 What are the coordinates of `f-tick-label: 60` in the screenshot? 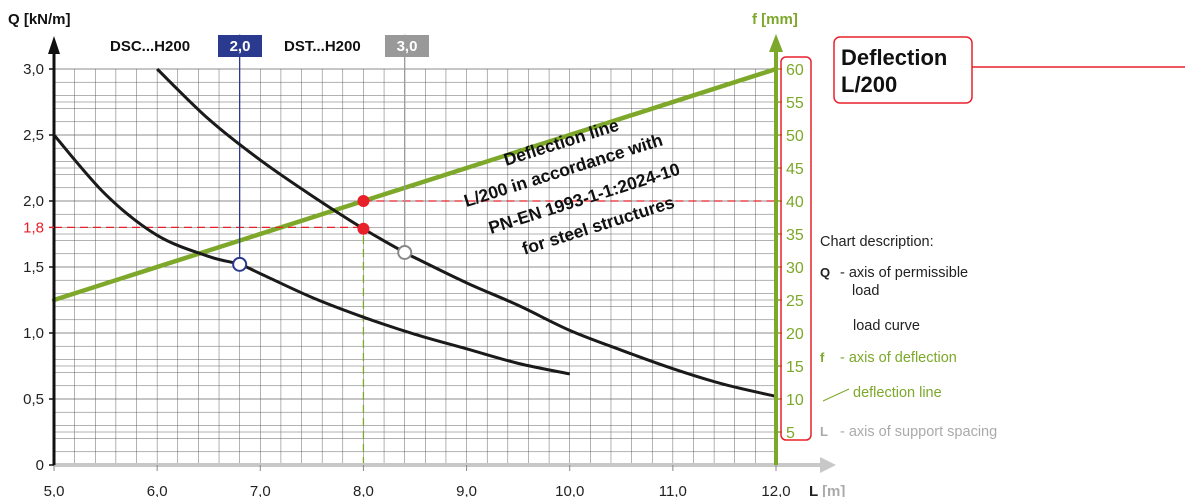 It's located at (795, 70).